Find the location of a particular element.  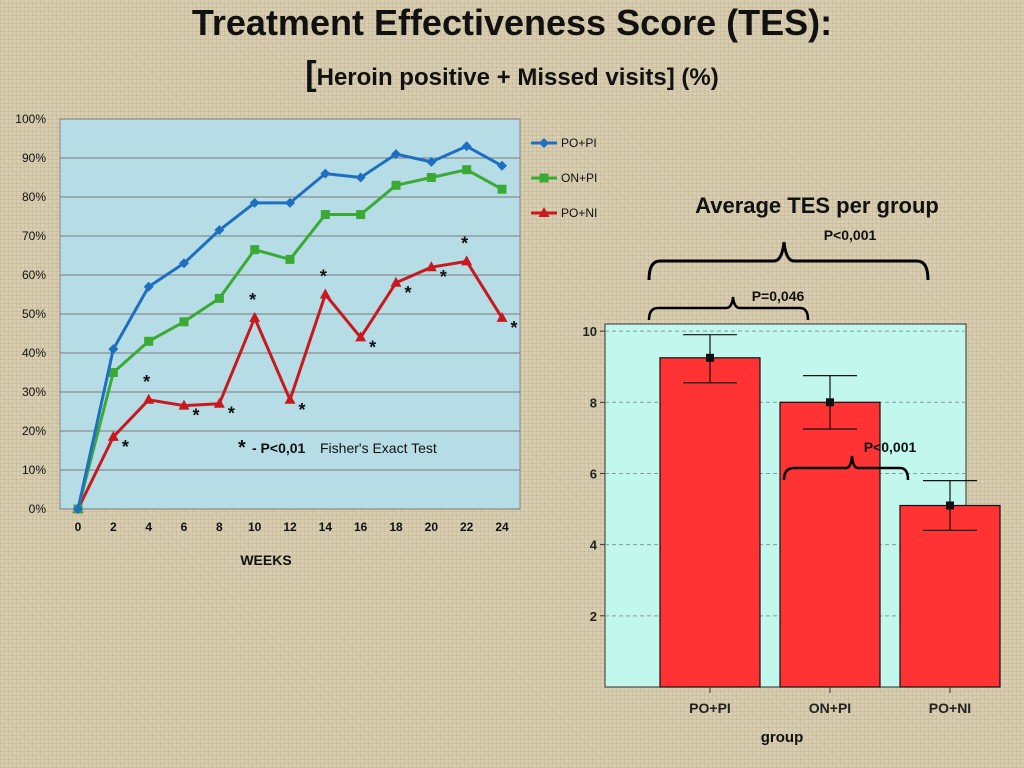

line-y-tick-label: 60% is located at coordinates (34, 275).